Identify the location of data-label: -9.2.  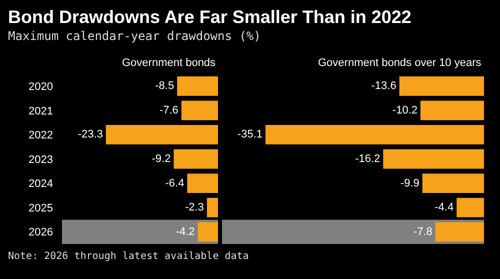
(161, 159).